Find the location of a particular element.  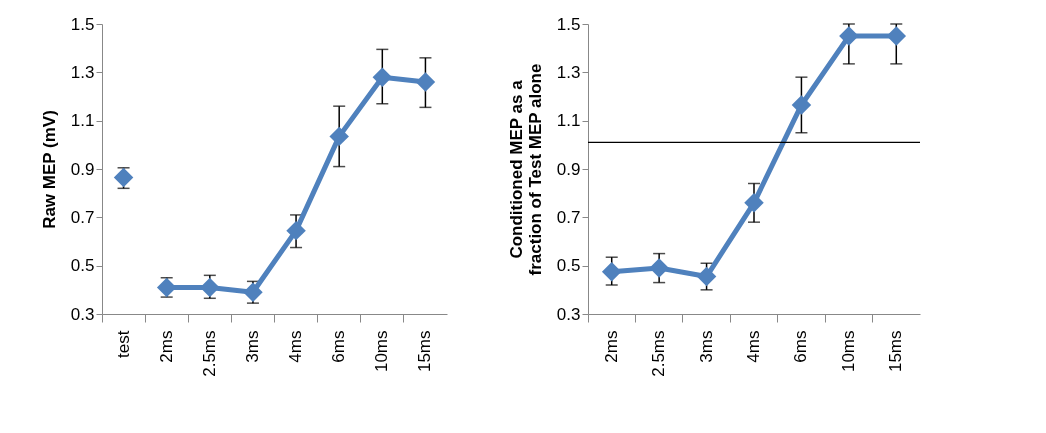

y-axis-title: Raw MEP (mV) is located at coordinates (49, 169).